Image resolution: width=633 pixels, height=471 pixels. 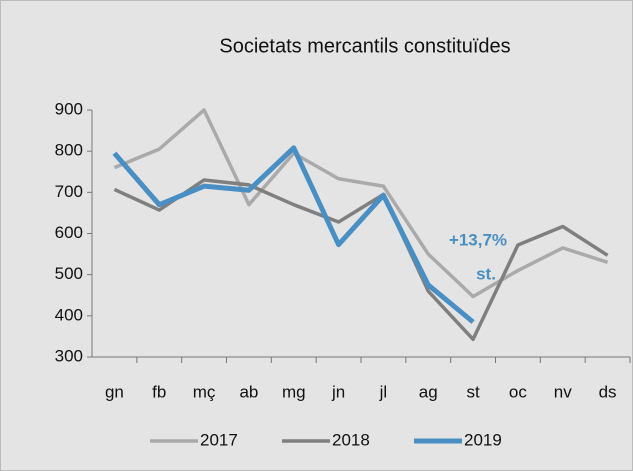 I want to click on y-tick-label: 500, so click(x=69, y=273).